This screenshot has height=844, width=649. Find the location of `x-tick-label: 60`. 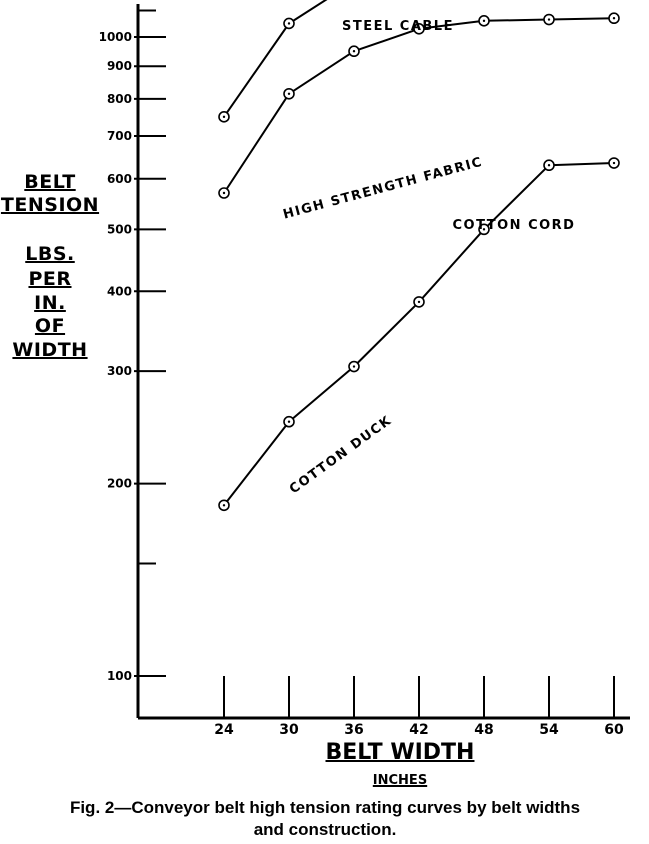

x-tick-label: 60 is located at coordinates (614, 730).